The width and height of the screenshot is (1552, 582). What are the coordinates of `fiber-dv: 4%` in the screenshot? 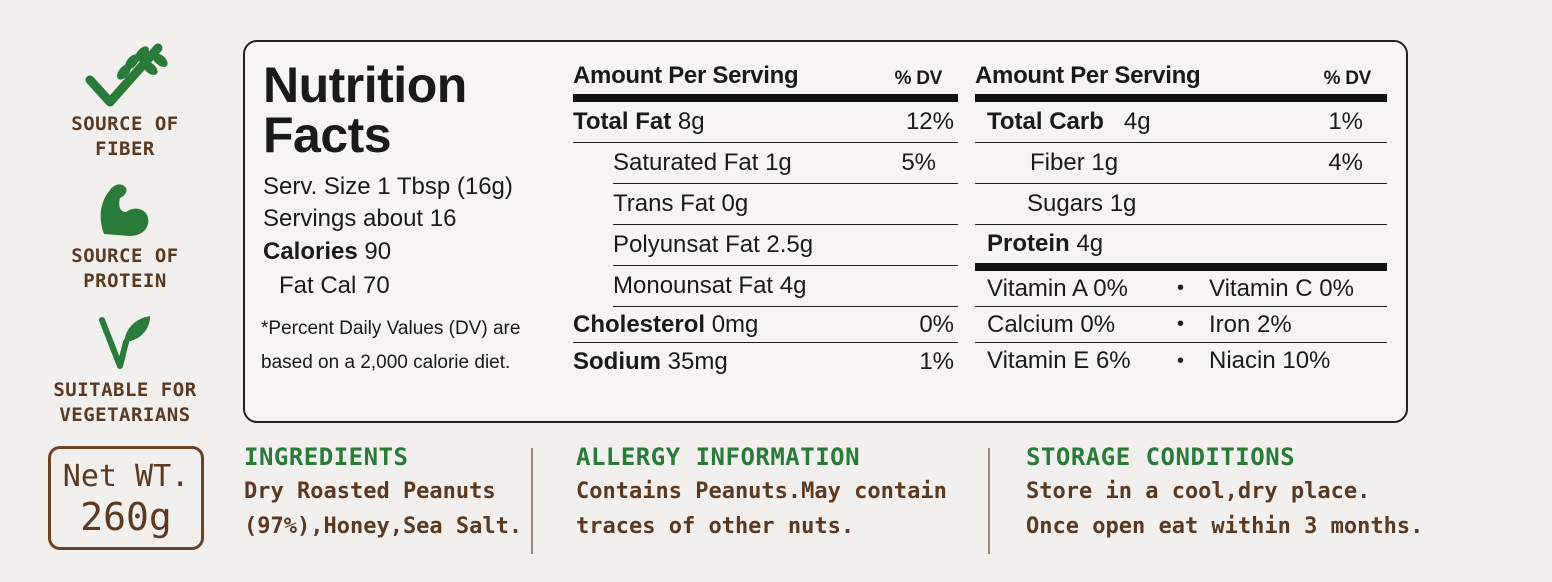 It's located at (1345, 162).